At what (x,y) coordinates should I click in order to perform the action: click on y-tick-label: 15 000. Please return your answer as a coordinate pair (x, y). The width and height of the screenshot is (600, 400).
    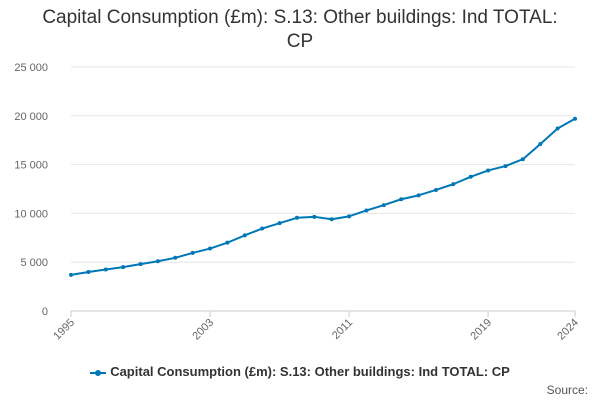
    Looking at the image, I should click on (31, 166).